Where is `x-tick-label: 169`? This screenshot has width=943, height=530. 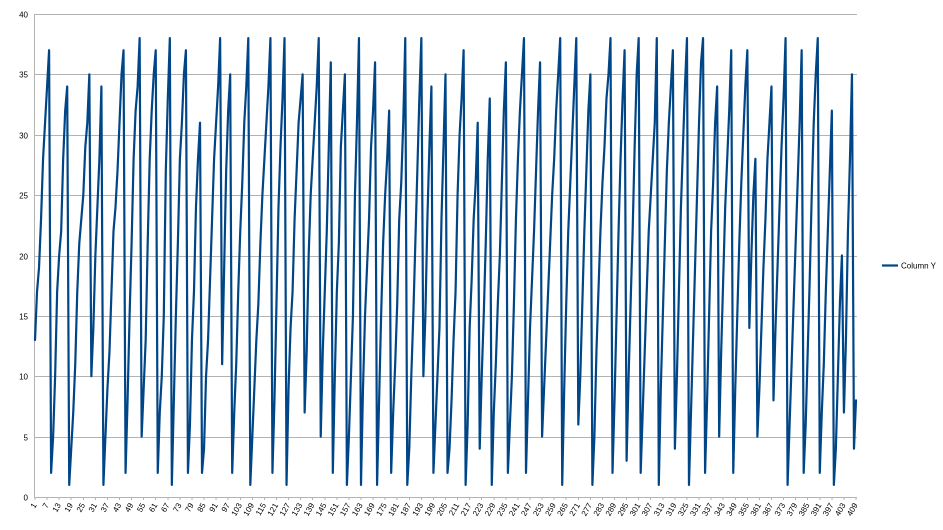 x-tick-label: 169 is located at coordinates (369, 509).